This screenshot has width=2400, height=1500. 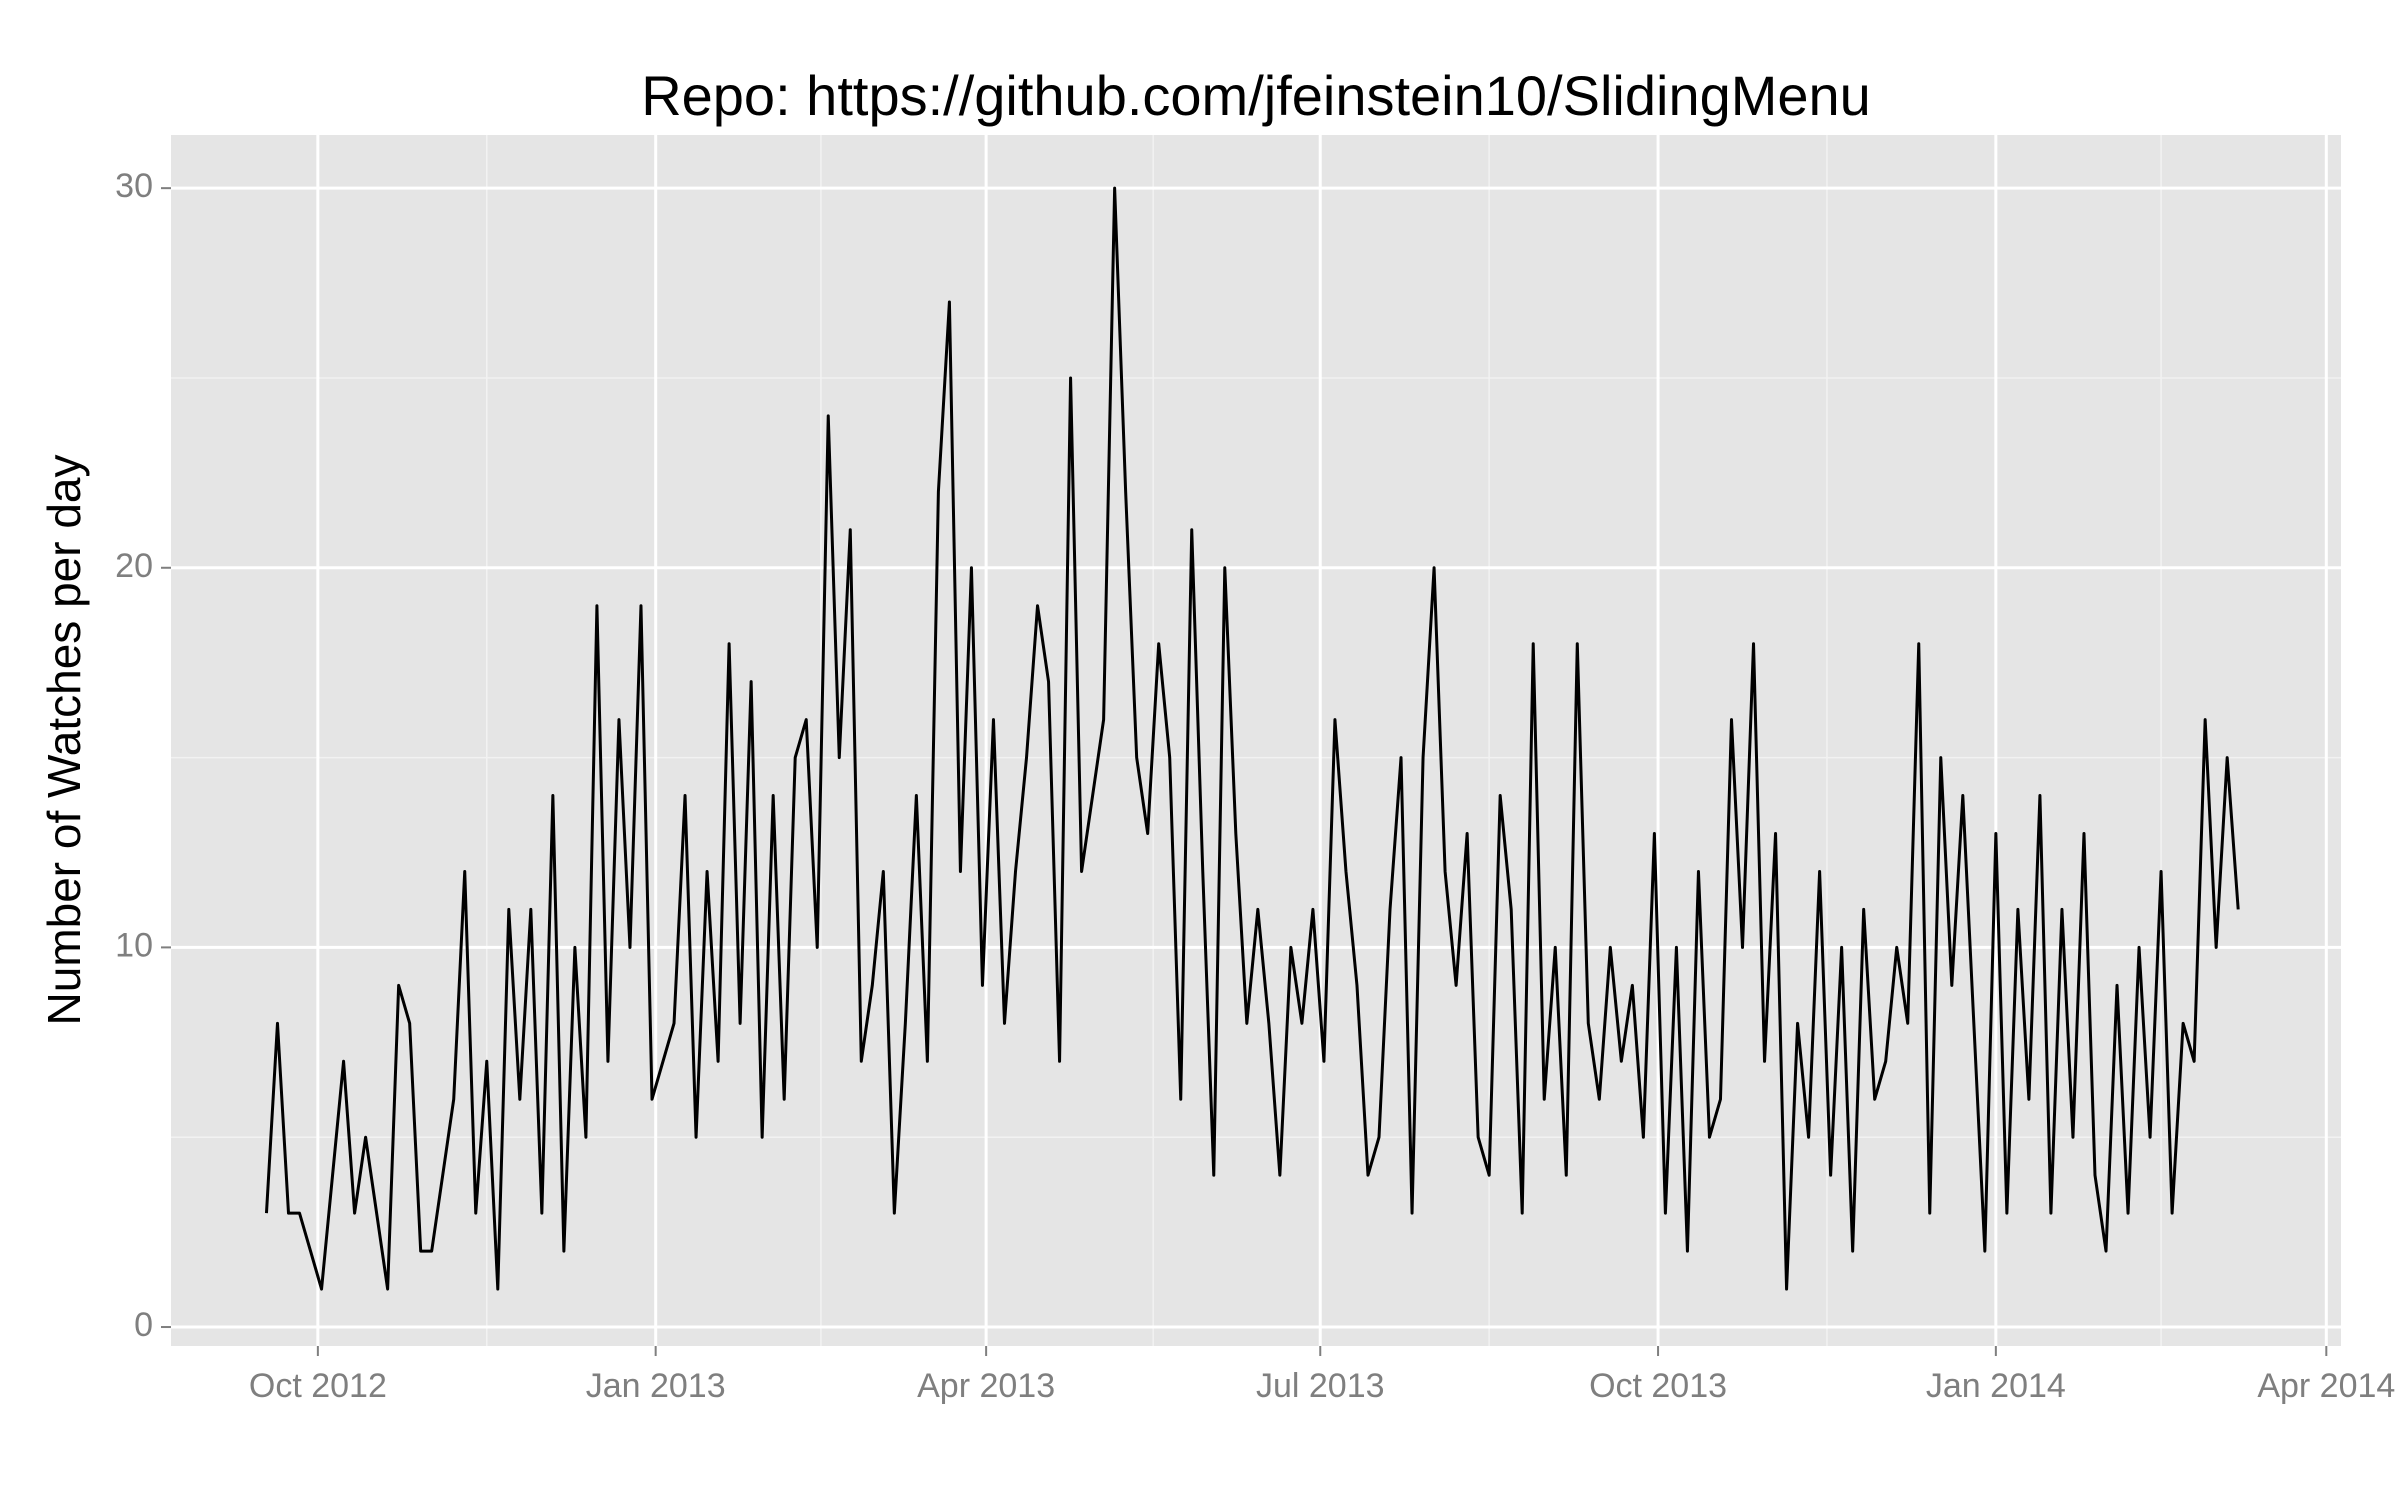 What do you see at coordinates (134, 186) in the screenshot?
I see `y-tick-label: 30` at bounding box center [134, 186].